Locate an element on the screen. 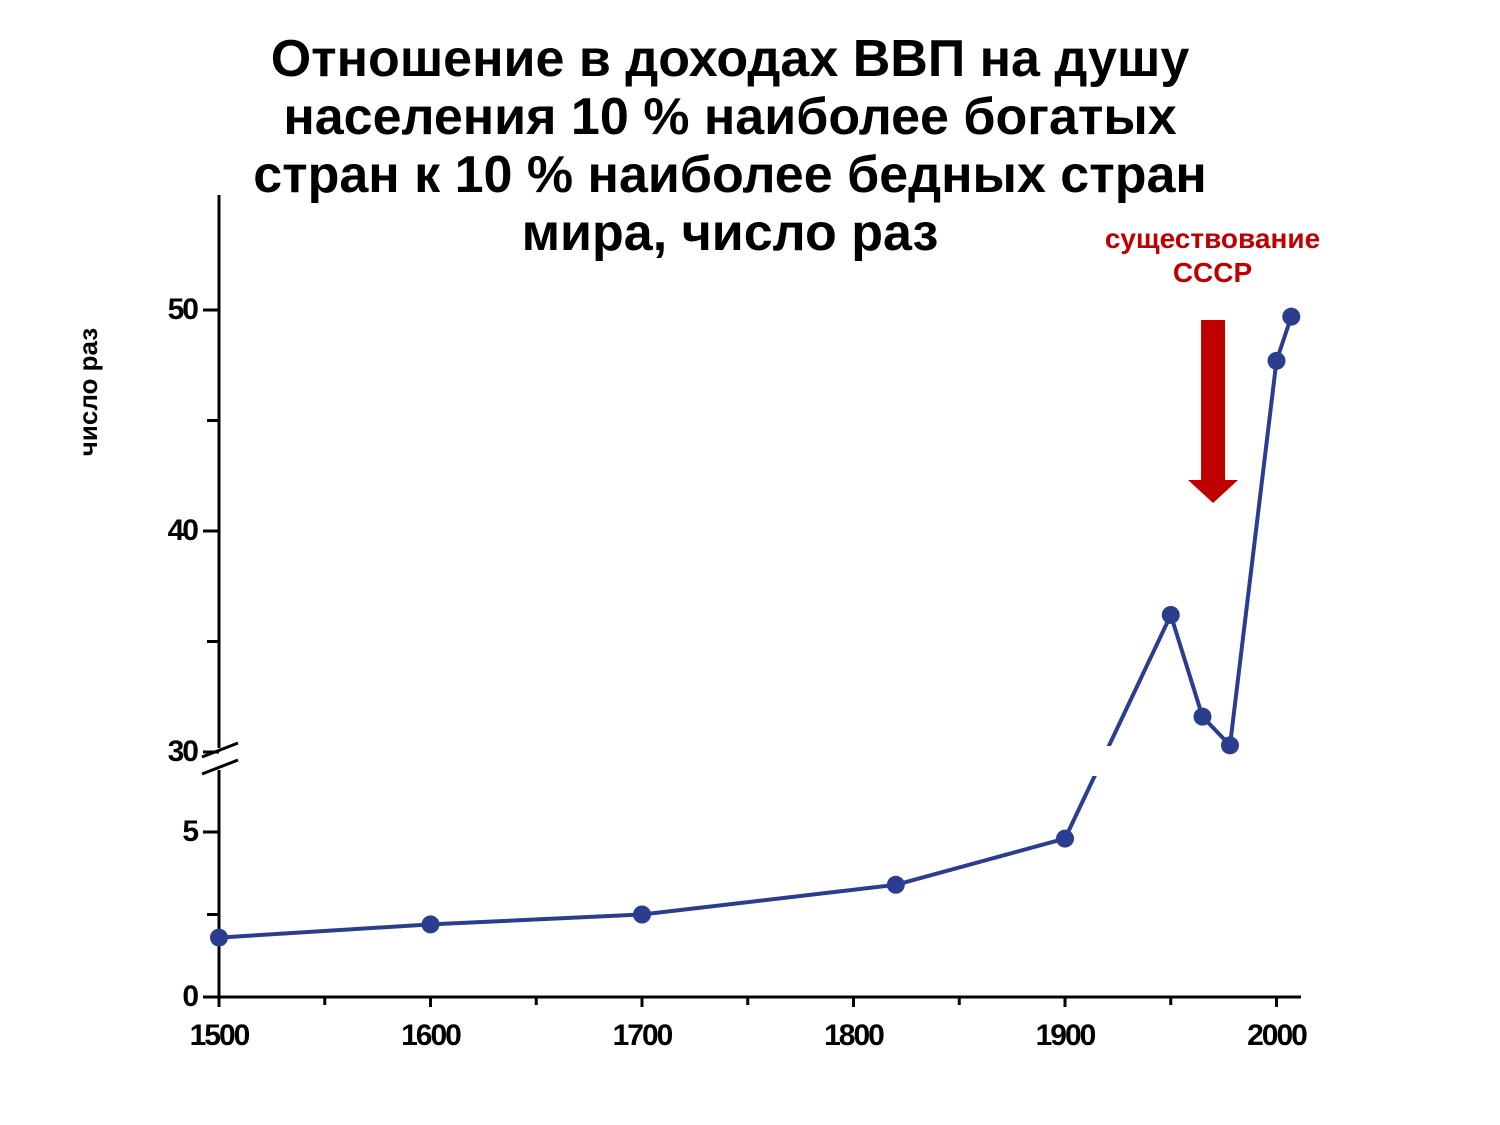 This screenshot has height=1125, width=1500. ussr-annotation-label: существование СССР is located at coordinates (1212, 255).